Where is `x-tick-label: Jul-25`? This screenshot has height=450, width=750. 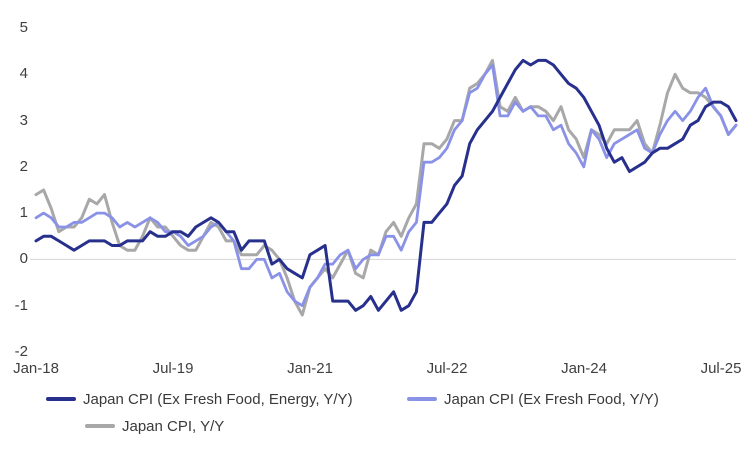
x-tick-label: Jul-25 is located at coordinates (721, 368).